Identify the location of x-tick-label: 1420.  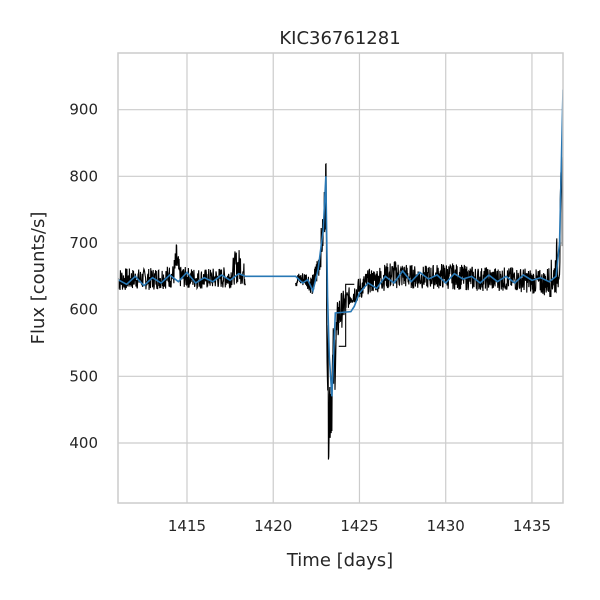
(273, 526).